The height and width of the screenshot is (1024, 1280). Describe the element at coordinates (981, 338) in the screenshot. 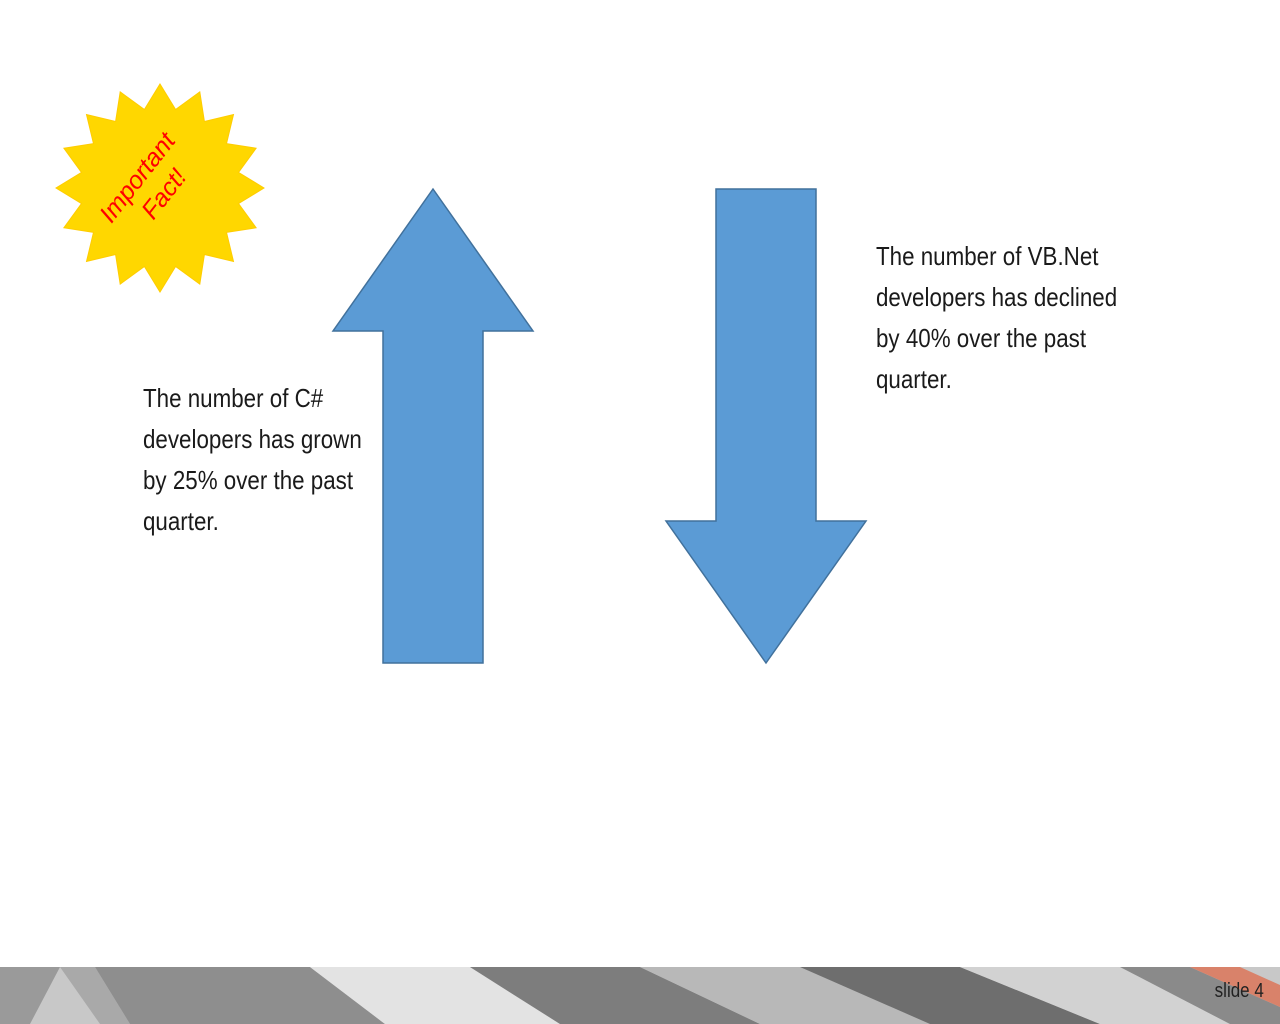

I see `text-line: by 40% over the past` at that location.